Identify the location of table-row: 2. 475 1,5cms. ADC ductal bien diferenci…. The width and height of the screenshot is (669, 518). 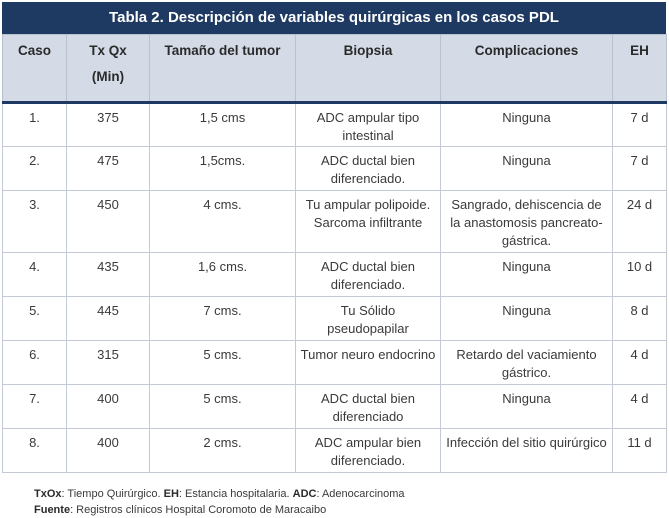
(334, 168).